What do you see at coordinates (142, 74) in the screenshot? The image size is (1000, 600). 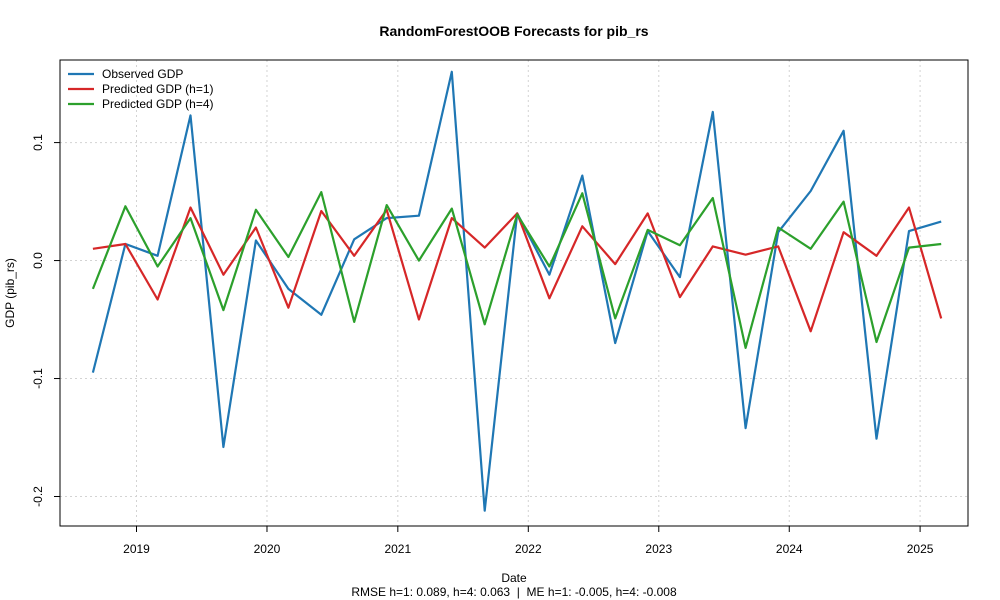 I see `legend-label: Observed GDP` at bounding box center [142, 74].